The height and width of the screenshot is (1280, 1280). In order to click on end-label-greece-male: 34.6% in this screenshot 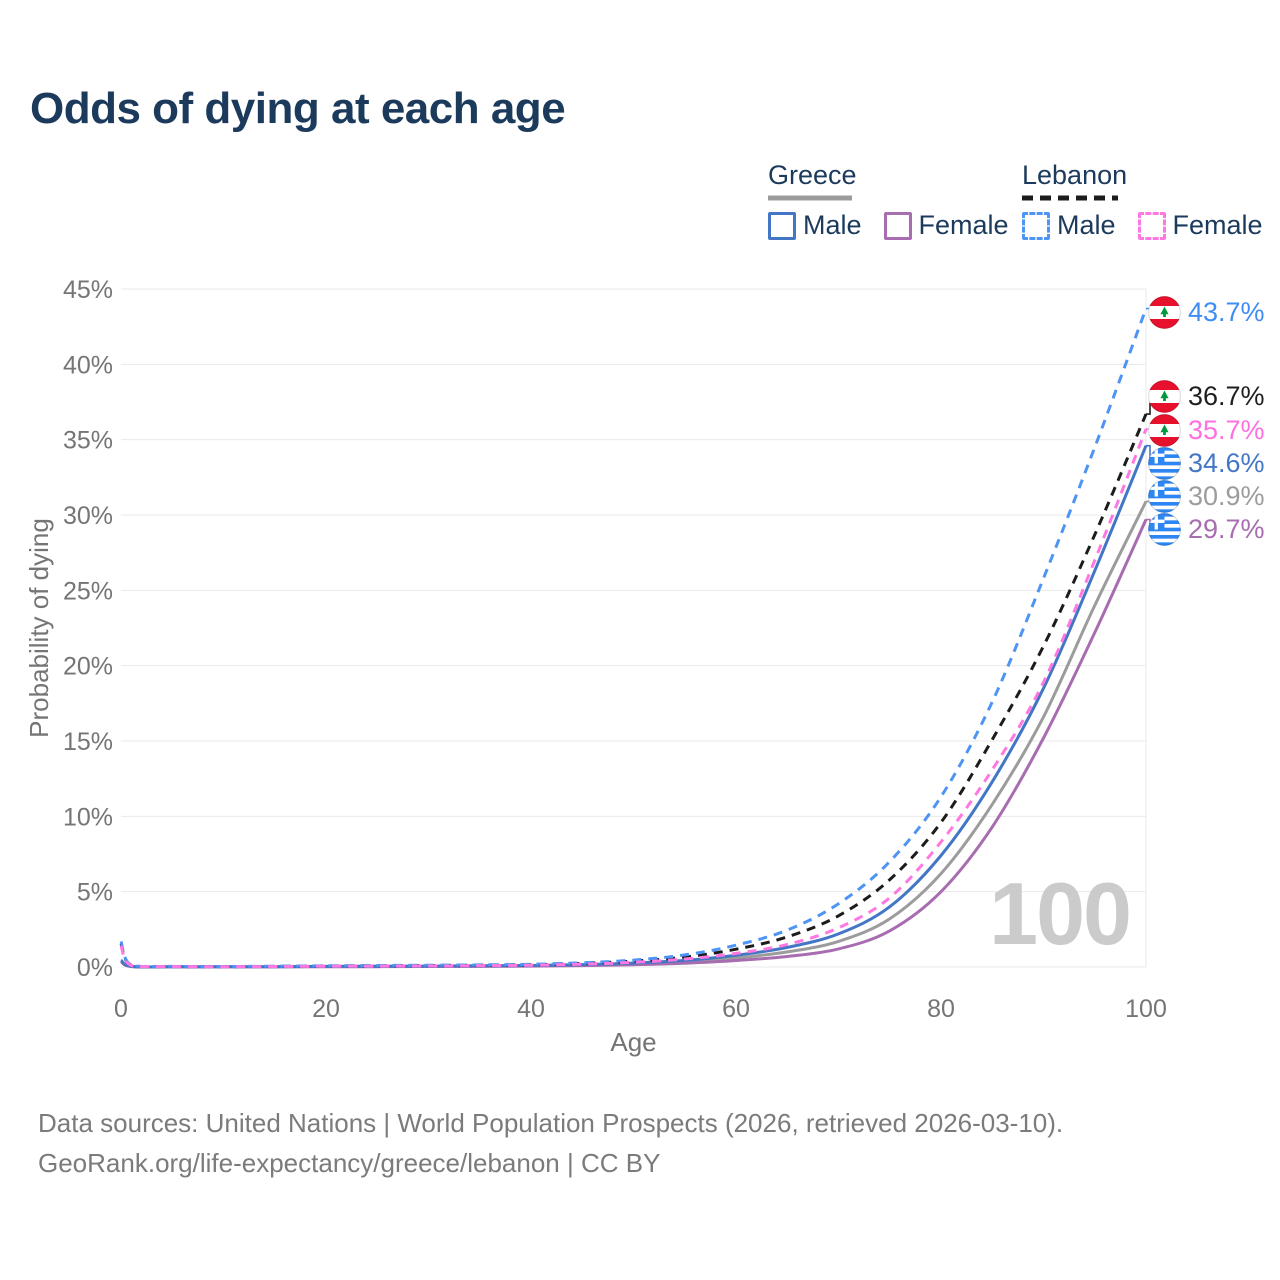, I will do `click(1206, 463)`.